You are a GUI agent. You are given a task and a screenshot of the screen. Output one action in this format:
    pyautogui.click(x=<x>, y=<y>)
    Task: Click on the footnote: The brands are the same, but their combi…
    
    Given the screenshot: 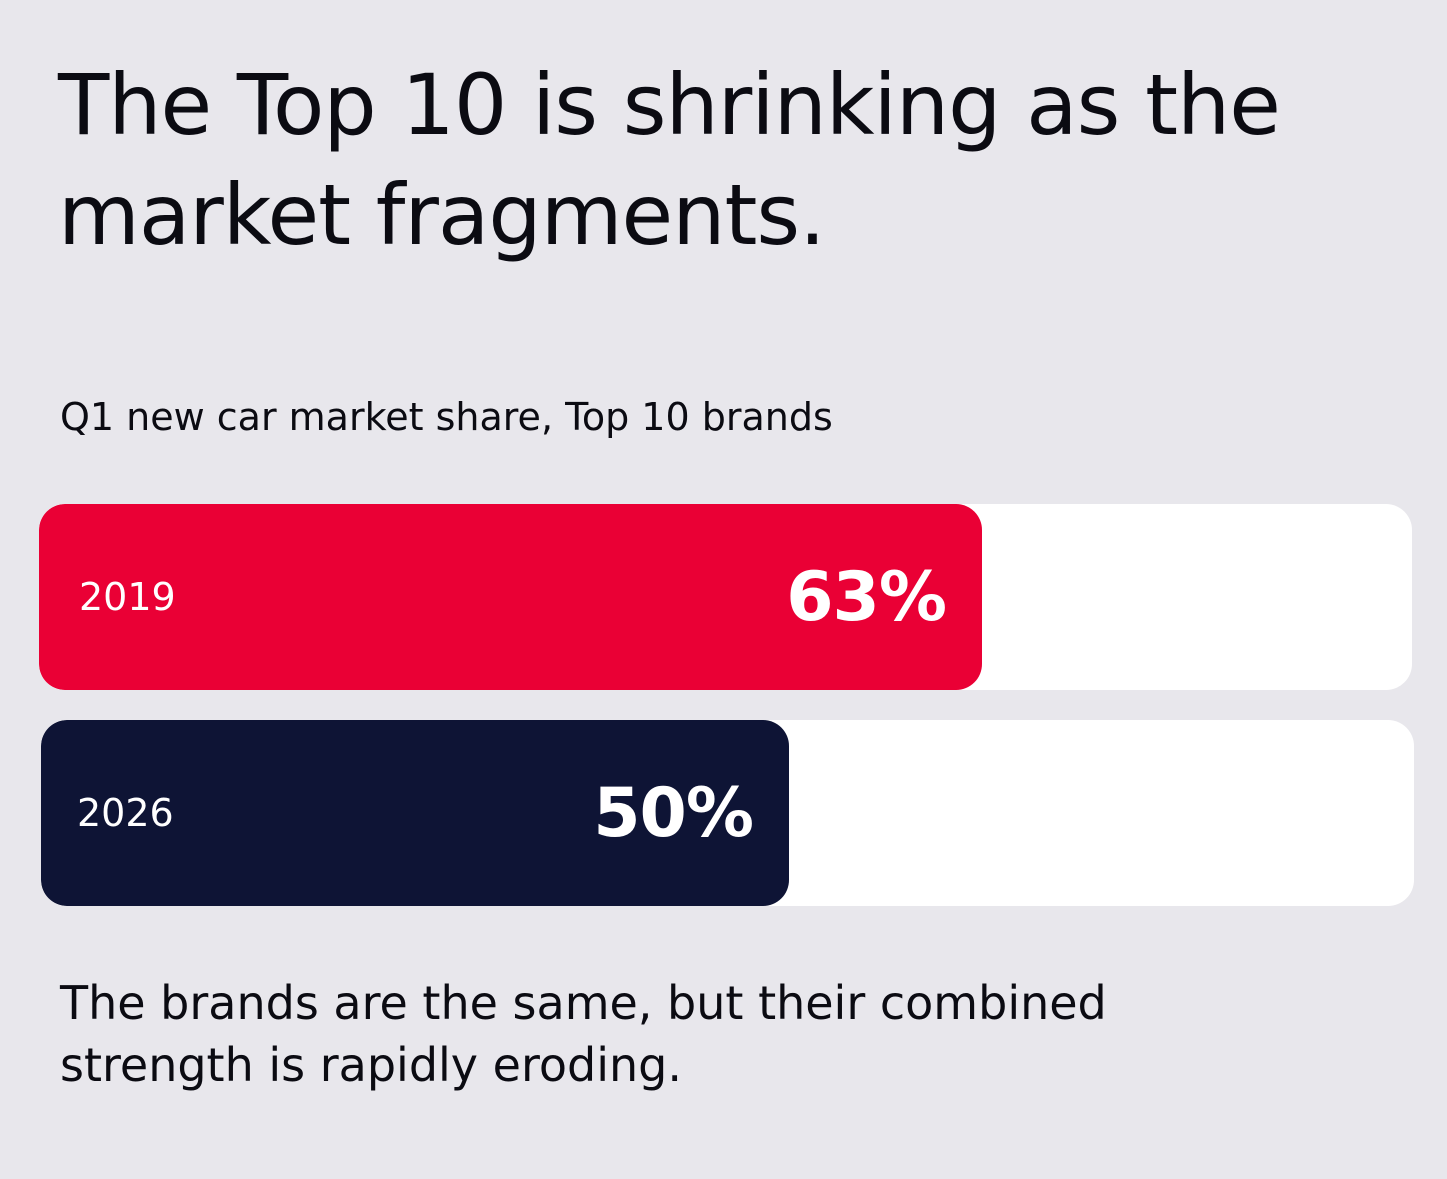 What is the action you would take?
    pyautogui.click(x=583, y=1034)
    